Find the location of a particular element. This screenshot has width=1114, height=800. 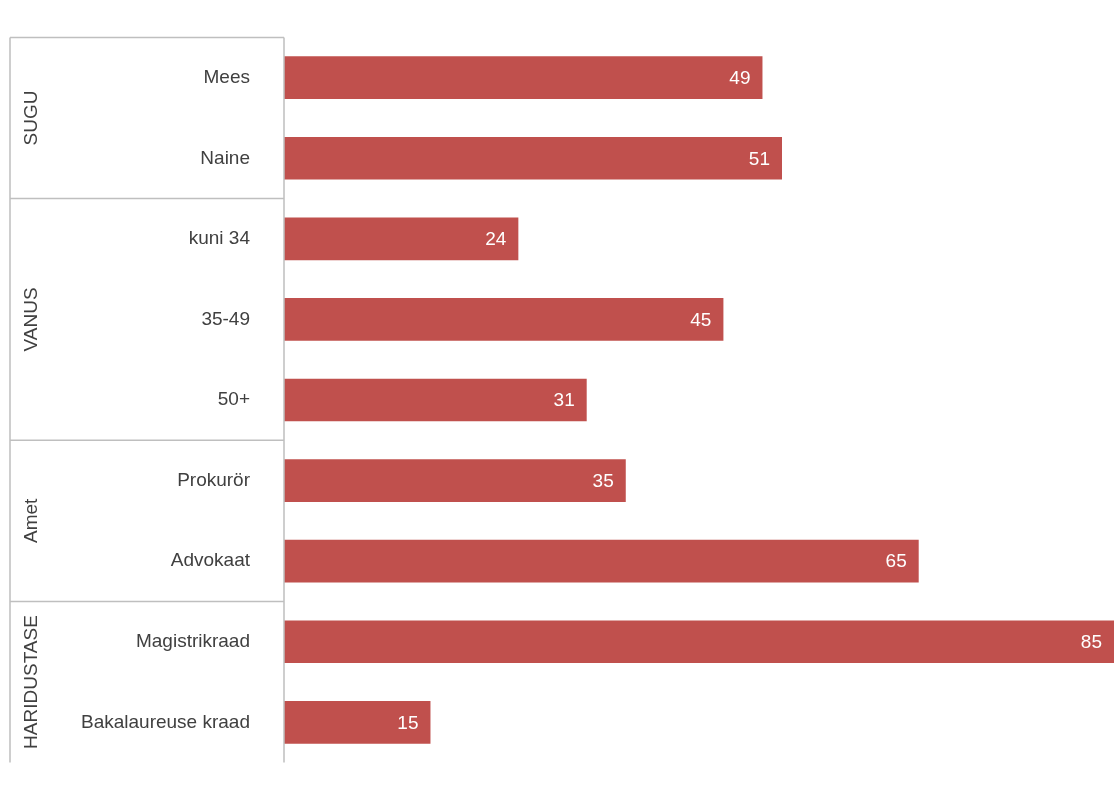

data-label: 85 is located at coordinates (1091, 641).